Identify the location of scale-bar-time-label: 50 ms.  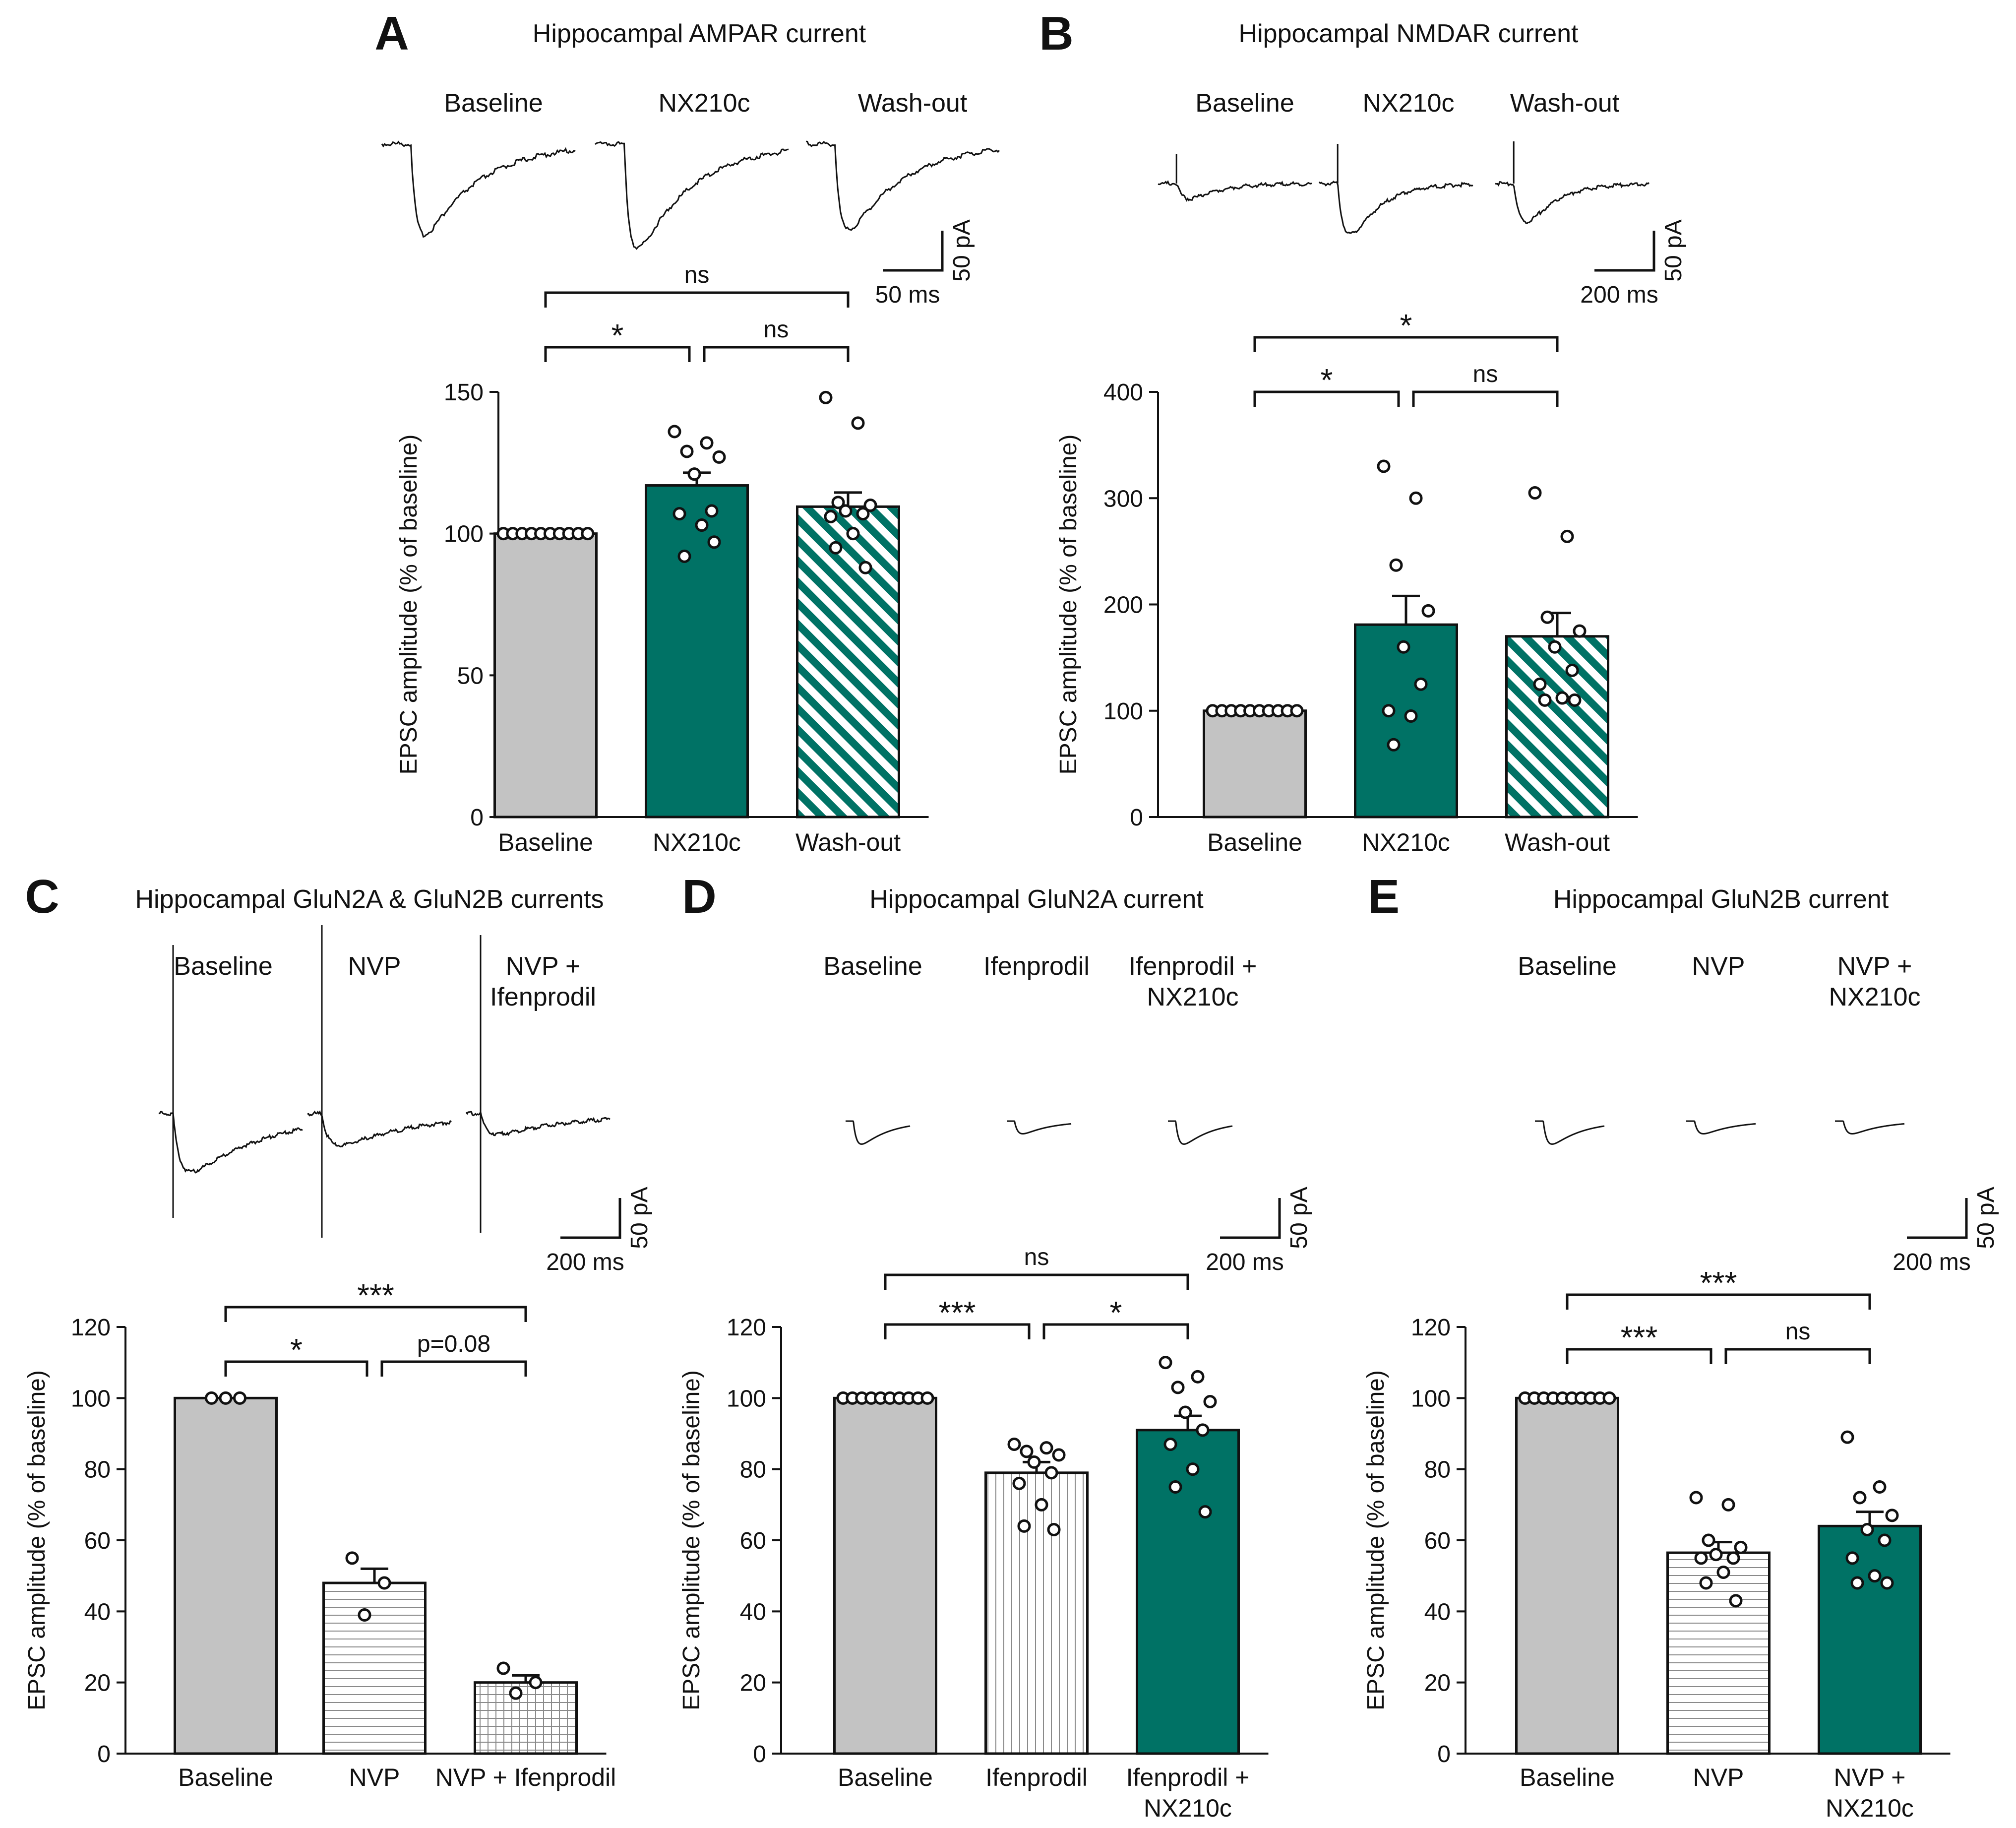
(907, 295).